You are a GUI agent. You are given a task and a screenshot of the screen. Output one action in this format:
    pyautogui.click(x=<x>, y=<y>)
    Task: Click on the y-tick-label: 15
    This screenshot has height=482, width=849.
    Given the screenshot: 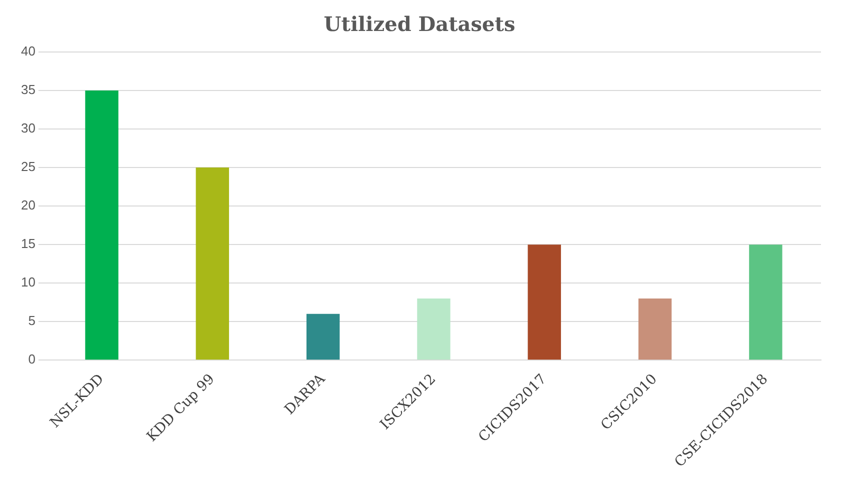 What is the action you would take?
    pyautogui.click(x=28, y=244)
    